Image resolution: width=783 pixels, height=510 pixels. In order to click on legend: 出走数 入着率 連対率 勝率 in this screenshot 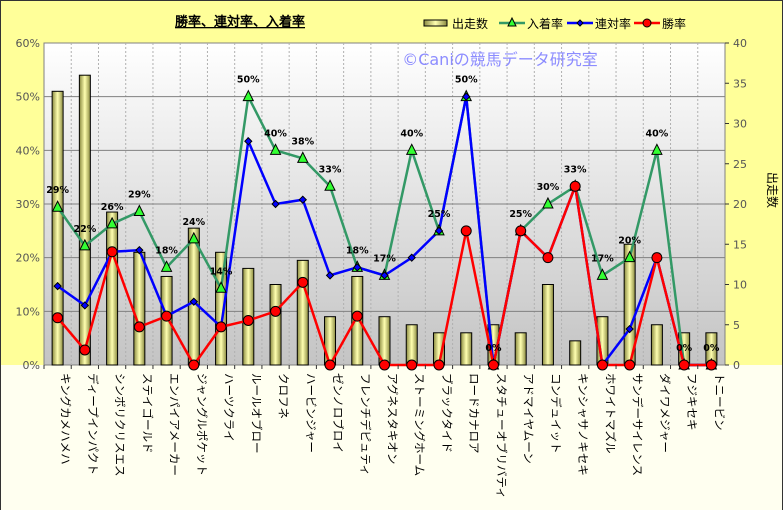, I will do `click(554, 23)`.